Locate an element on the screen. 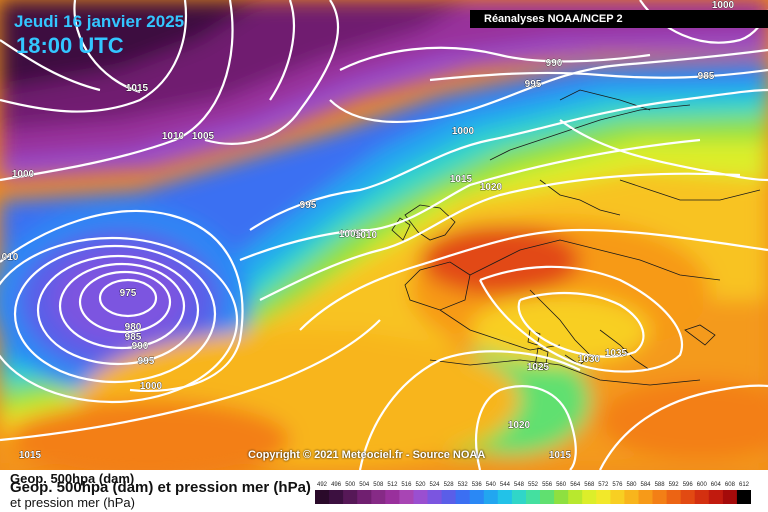 The height and width of the screenshot is (512, 768). source-label: Réanalyses NOAA/NCEP 2 is located at coordinates (619, 19).